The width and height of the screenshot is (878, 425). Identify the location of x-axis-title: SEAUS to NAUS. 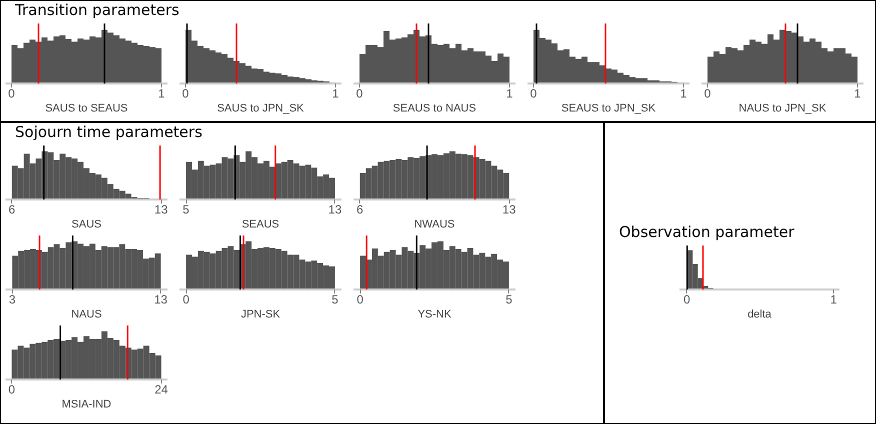
(434, 108).